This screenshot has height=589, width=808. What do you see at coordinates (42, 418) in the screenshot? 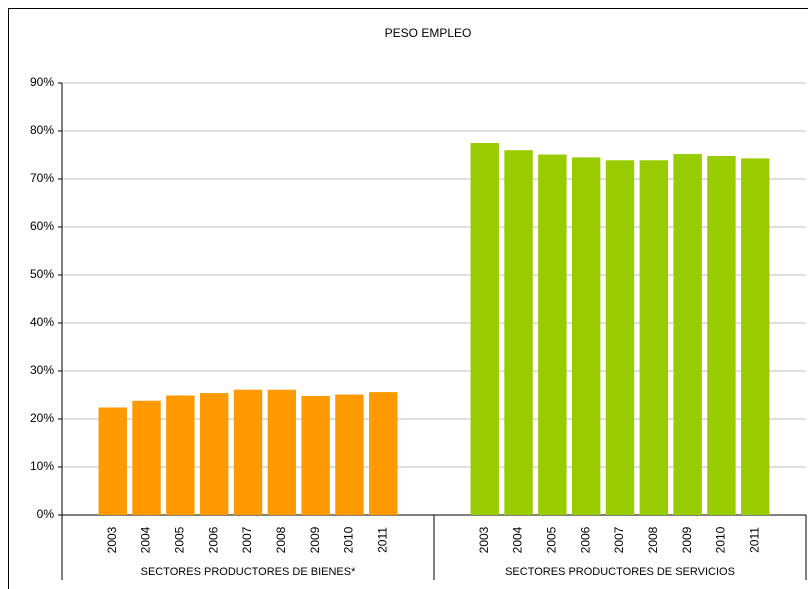
I see `y-tick-label: 20%` at bounding box center [42, 418].